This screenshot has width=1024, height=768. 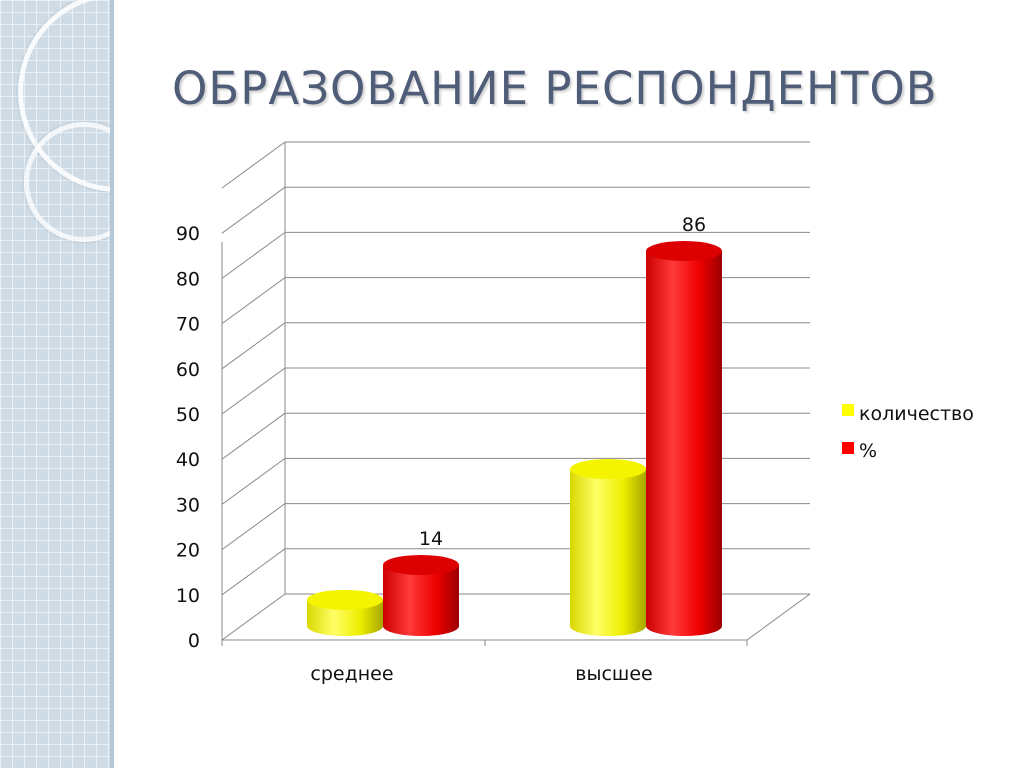 What do you see at coordinates (188, 325) in the screenshot?
I see `y-tick-label: 70` at bounding box center [188, 325].